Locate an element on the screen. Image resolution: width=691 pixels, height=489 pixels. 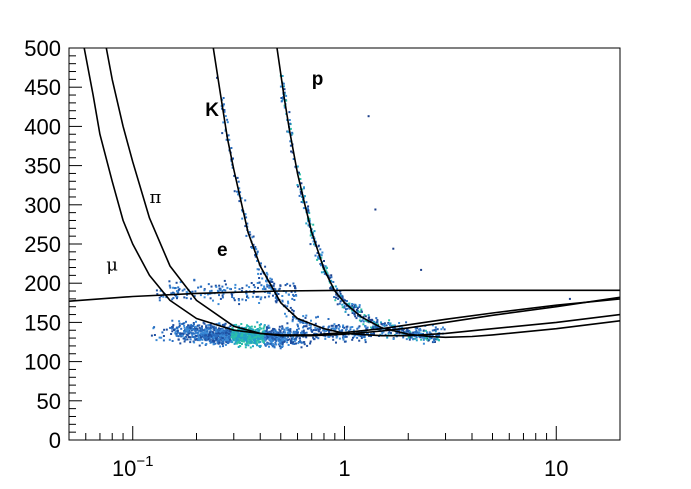
y-tick-label: 350 is located at coordinates (42, 166).